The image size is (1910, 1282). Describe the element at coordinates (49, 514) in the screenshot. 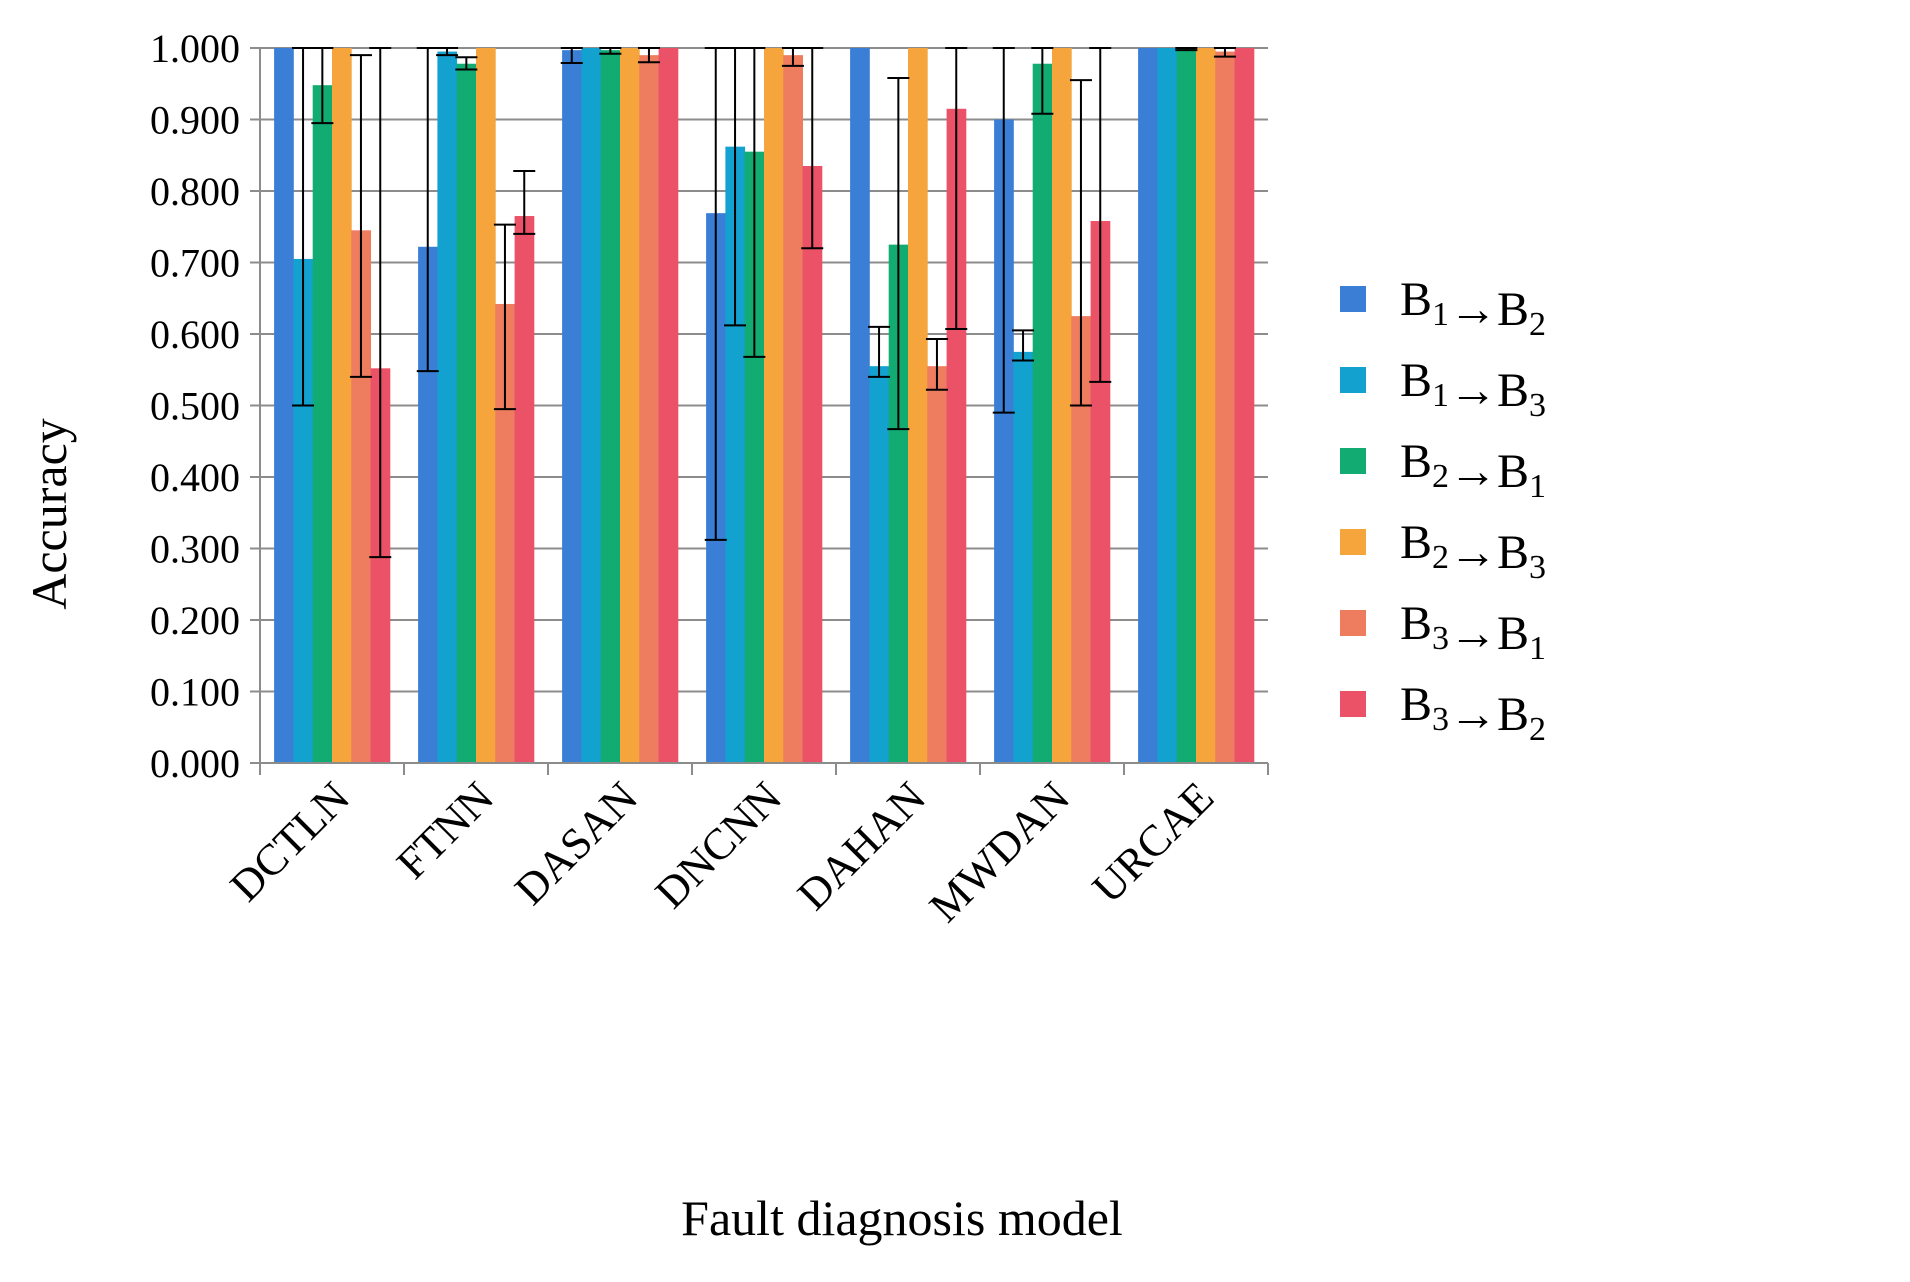

I see `y-axis-label: Accuracy` at that location.